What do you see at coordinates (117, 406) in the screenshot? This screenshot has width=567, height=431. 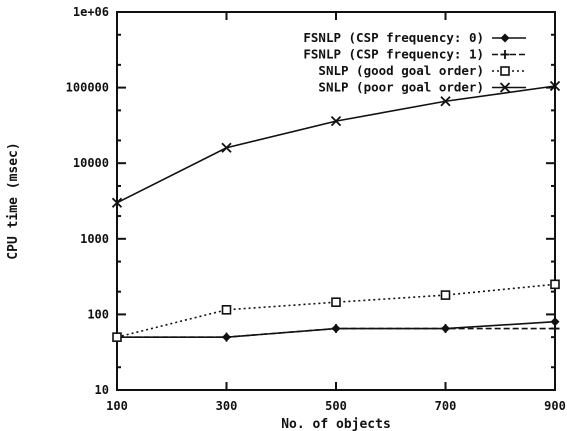 I see `x-tick-label: 100` at bounding box center [117, 406].